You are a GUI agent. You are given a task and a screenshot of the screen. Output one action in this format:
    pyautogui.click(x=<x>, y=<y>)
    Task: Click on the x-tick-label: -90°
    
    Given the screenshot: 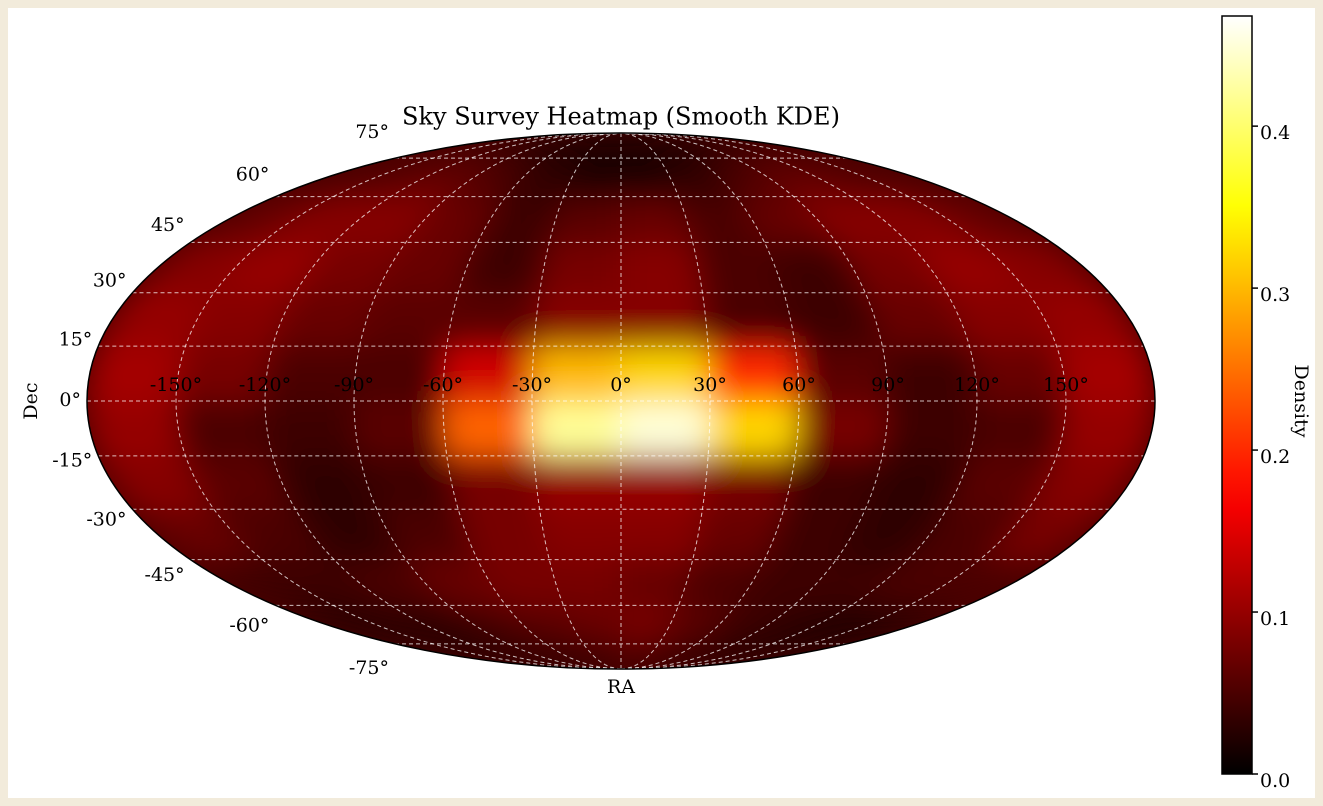 What is the action you would take?
    pyautogui.click(x=354, y=385)
    